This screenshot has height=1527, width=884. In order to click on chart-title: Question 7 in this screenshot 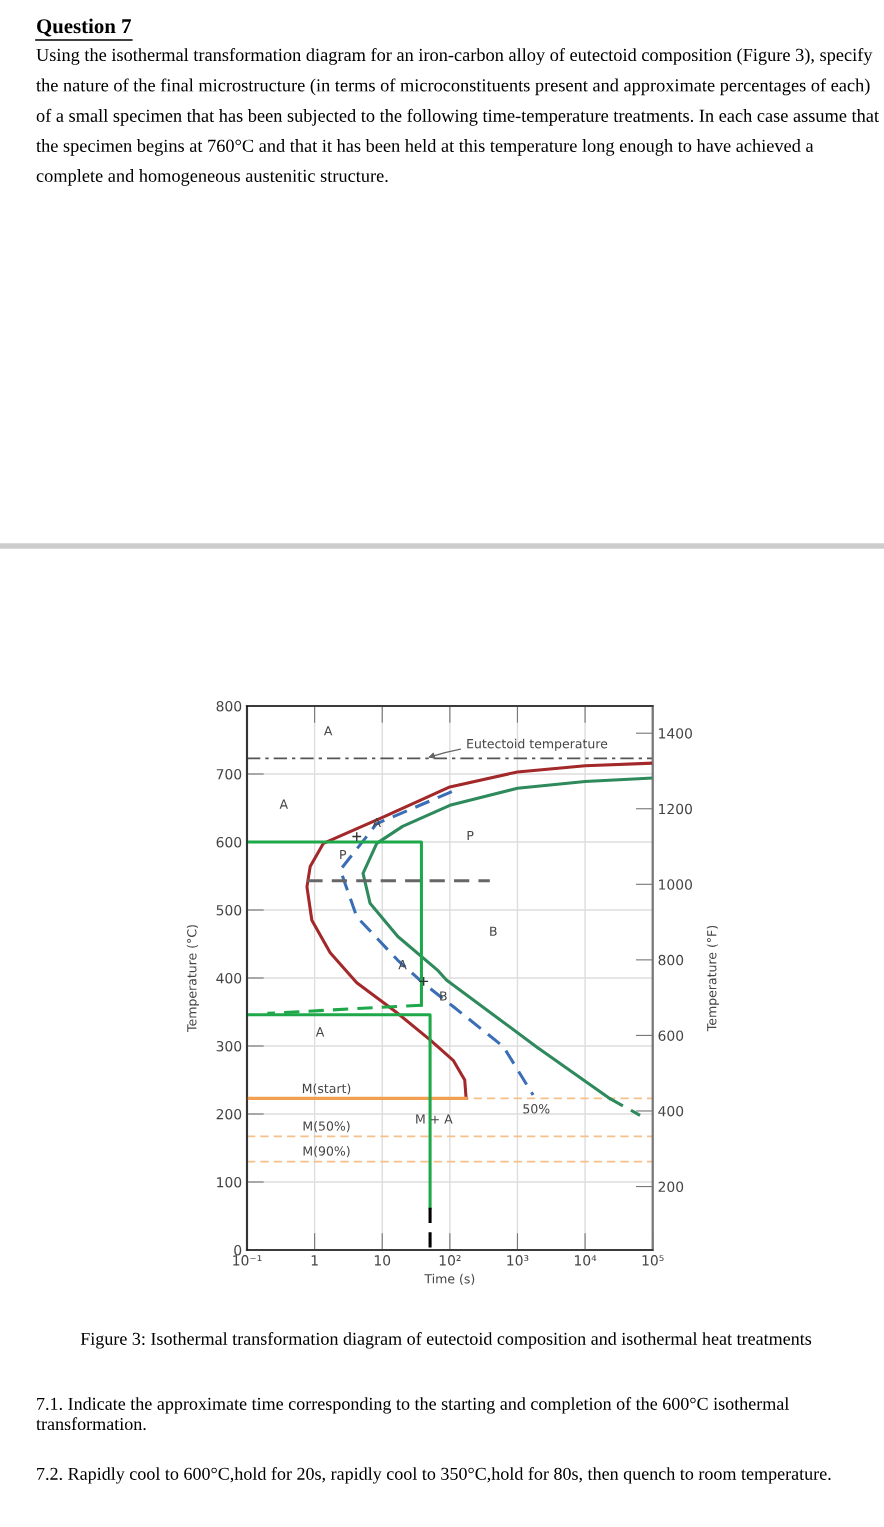, I will do `click(84, 27)`.